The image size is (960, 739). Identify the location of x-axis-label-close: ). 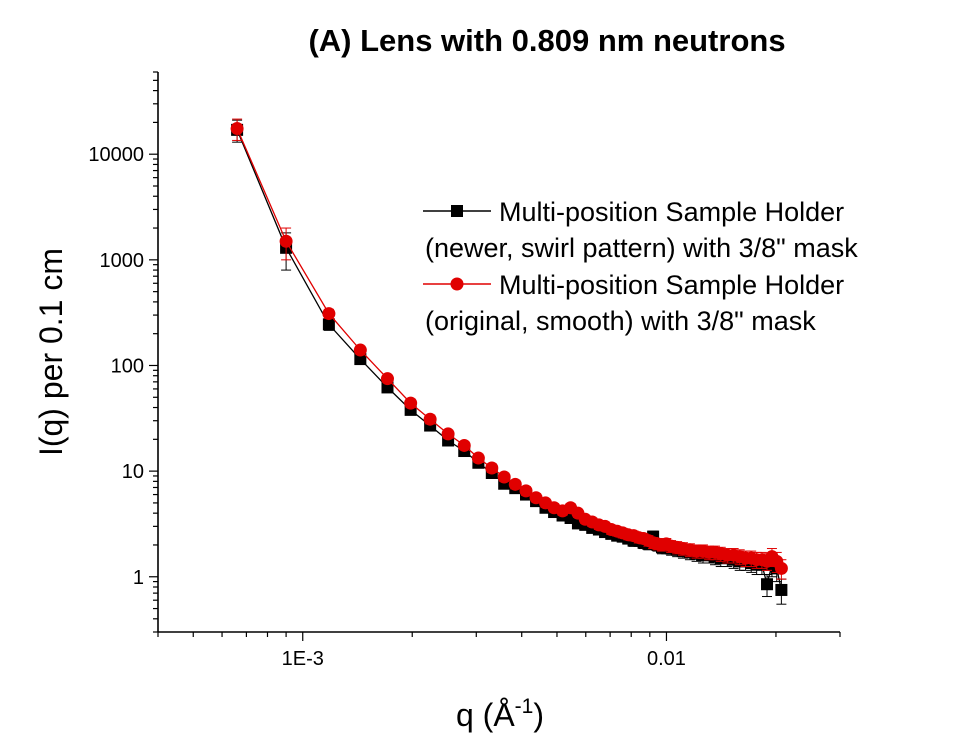
(538, 715).